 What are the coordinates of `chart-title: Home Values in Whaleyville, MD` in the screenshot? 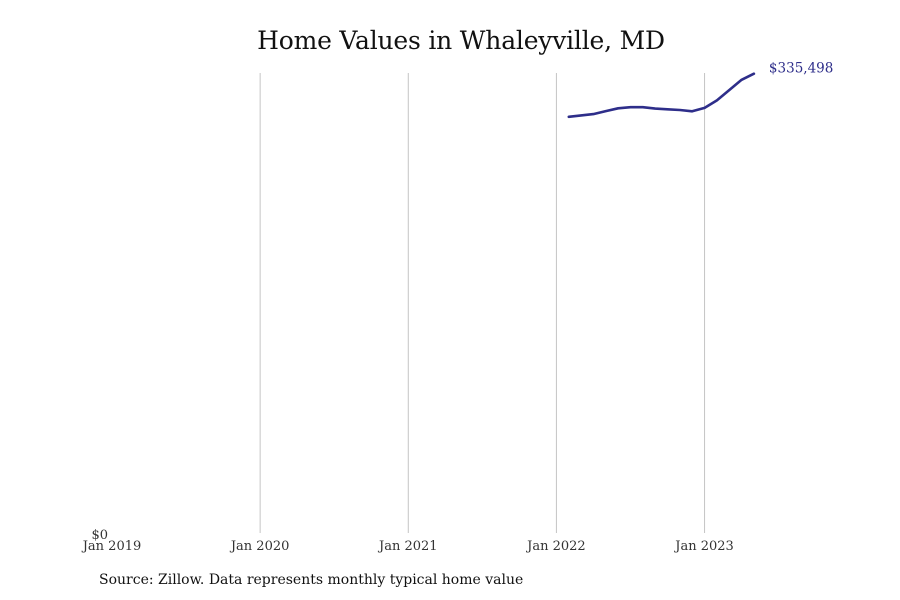 It's located at (461, 40).